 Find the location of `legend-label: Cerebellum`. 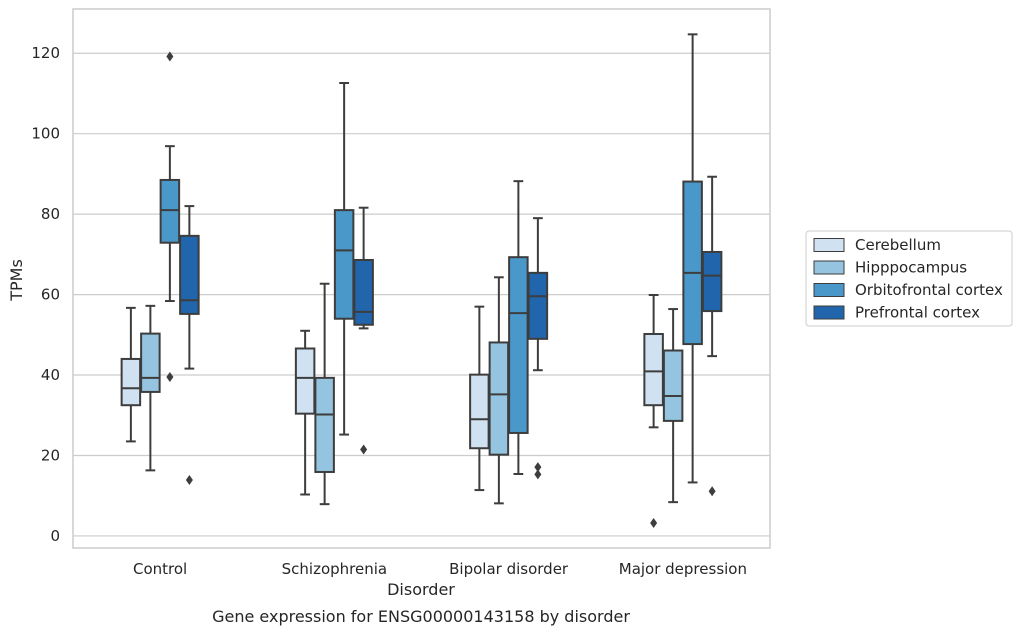

legend-label: Cerebellum is located at coordinates (898, 245).